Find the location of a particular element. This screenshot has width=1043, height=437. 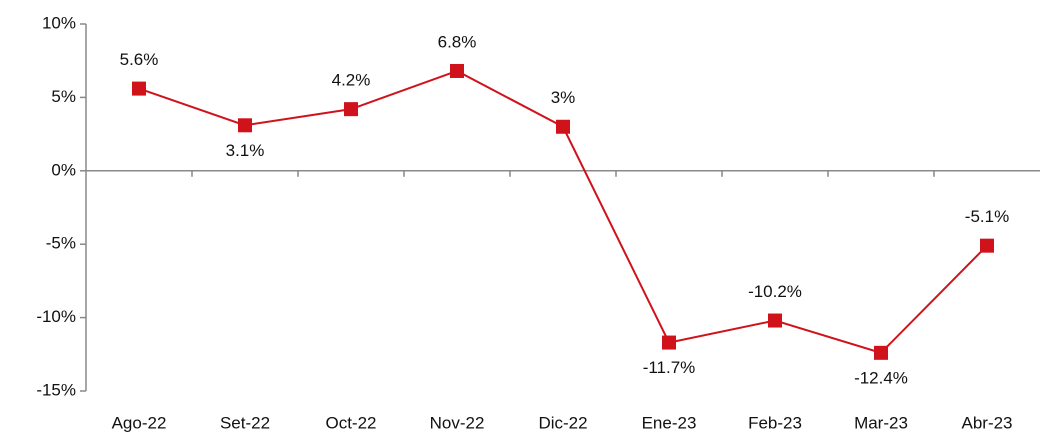

x-tick-label: Ago-22 is located at coordinates (139, 422).